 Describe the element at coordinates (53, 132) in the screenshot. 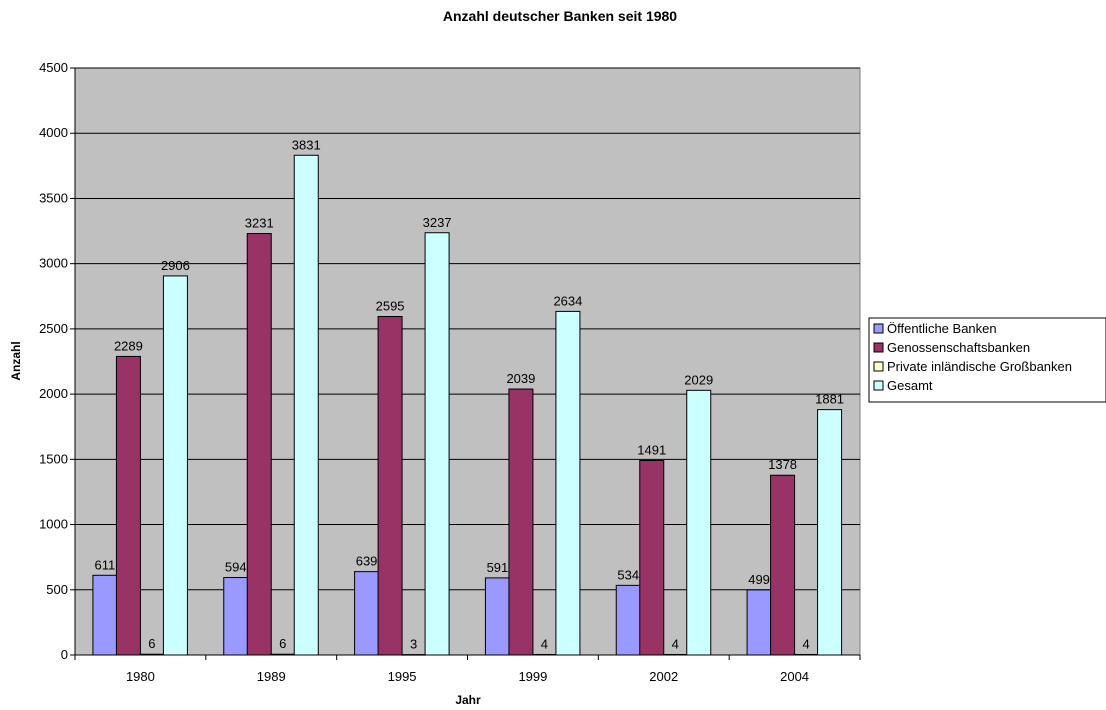

I see `y-tick-label: 4000` at that location.